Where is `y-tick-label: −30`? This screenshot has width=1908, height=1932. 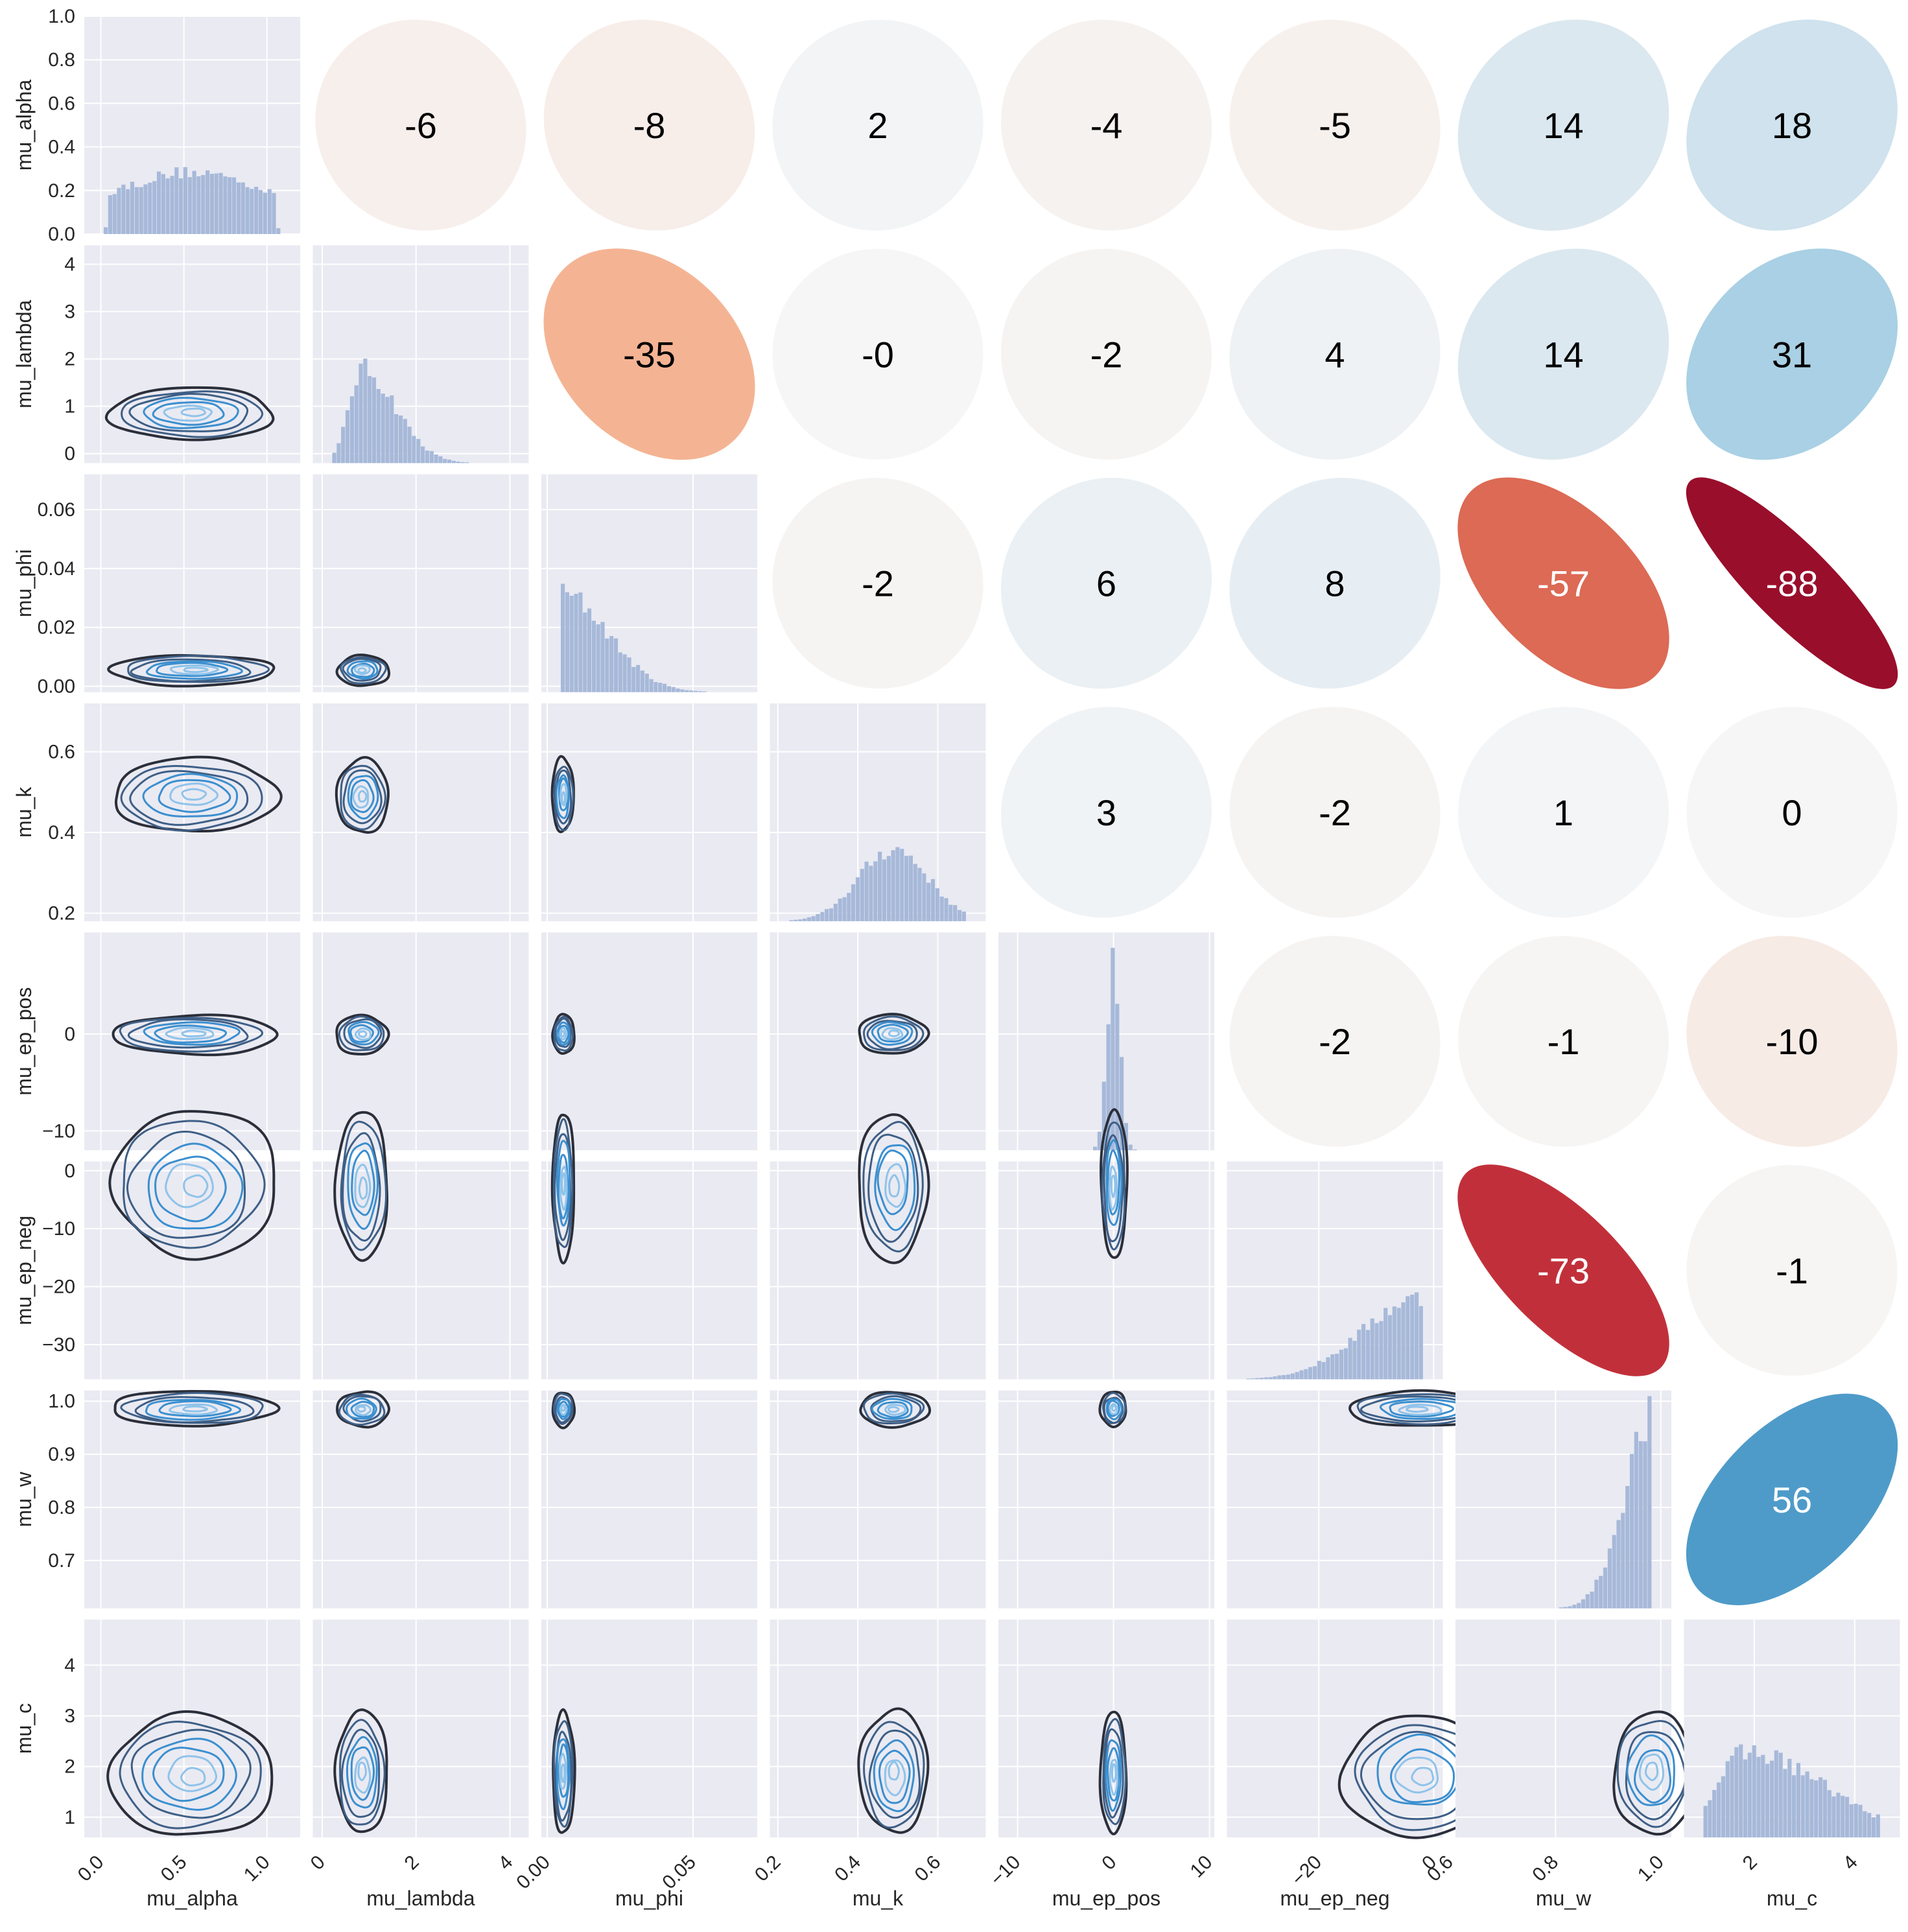
y-tick-label: −30 is located at coordinates (58, 1345).